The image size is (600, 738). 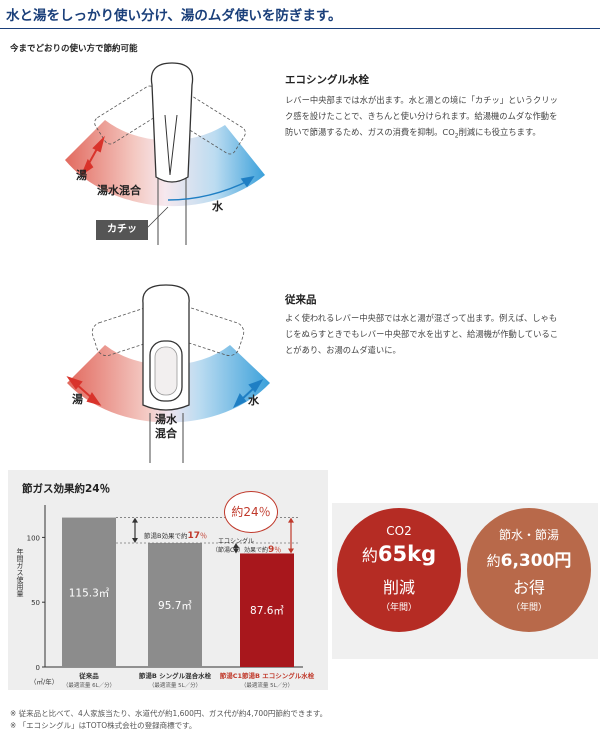 What do you see at coordinates (493, 562) in the screenshot?
I see `water-main-prefix: 約` at bounding box center [493, 562].